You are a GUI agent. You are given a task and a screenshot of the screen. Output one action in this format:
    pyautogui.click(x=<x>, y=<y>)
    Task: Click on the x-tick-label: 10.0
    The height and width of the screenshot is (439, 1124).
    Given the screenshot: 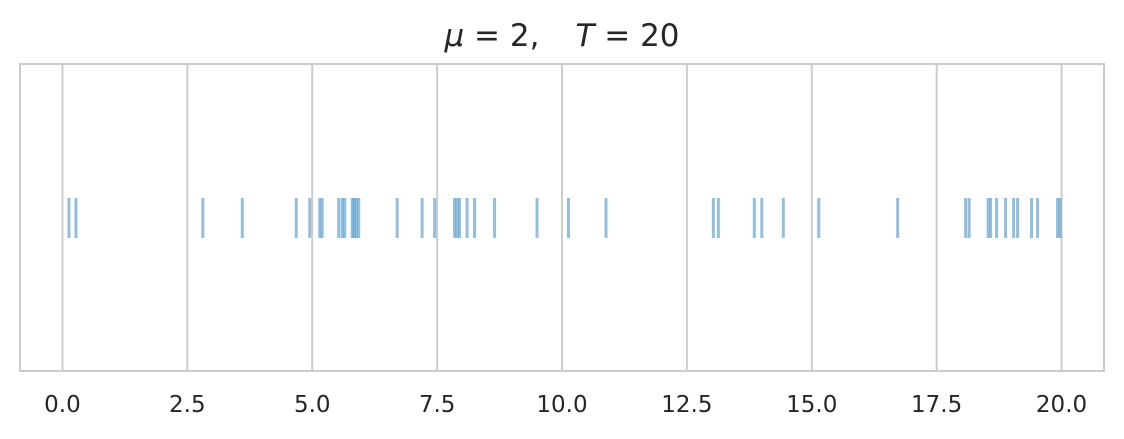 What is the action you would take?
    pyautogui.click(x=561, y=405)
    